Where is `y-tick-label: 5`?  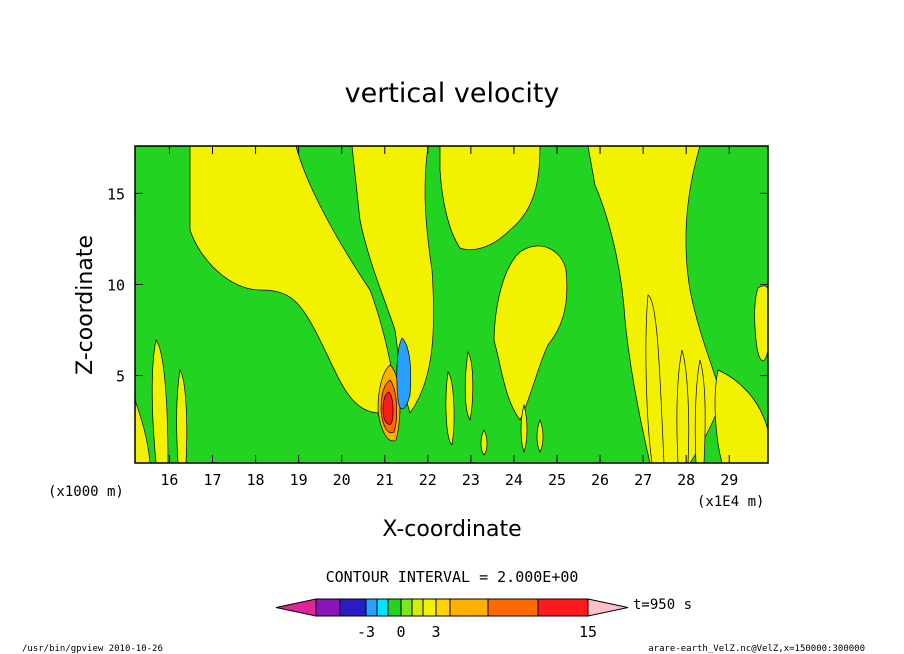
y-tick-label: 5 is located at coordinates (120, 377).